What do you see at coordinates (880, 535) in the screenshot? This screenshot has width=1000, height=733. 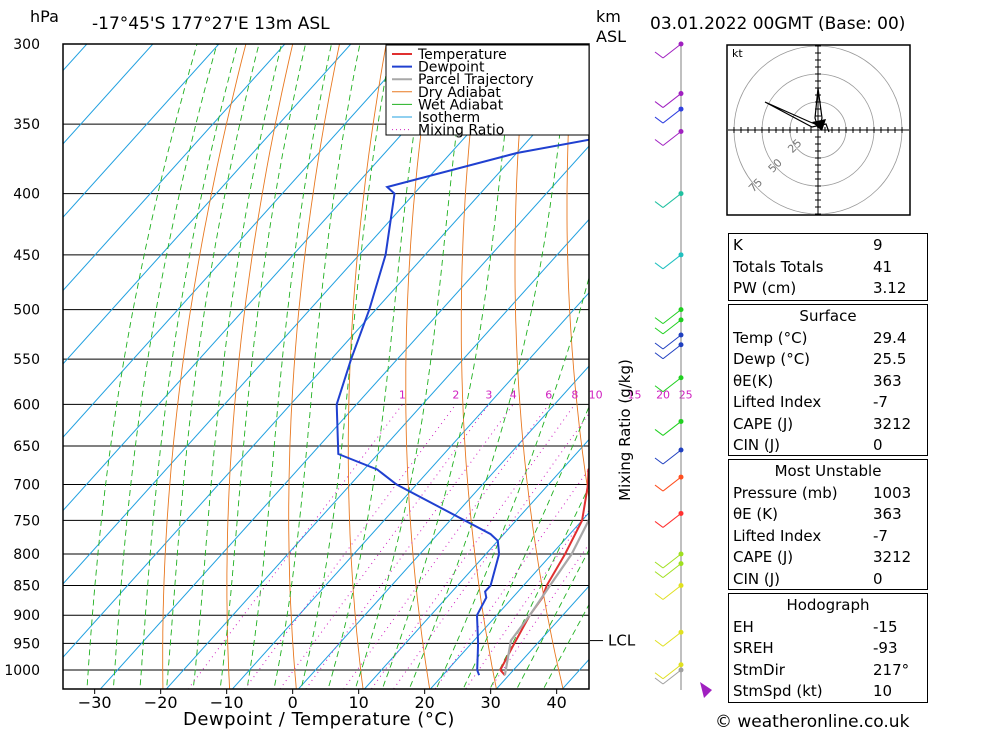 I see `mu-li-value: -7` at bounding box center [880, 535].